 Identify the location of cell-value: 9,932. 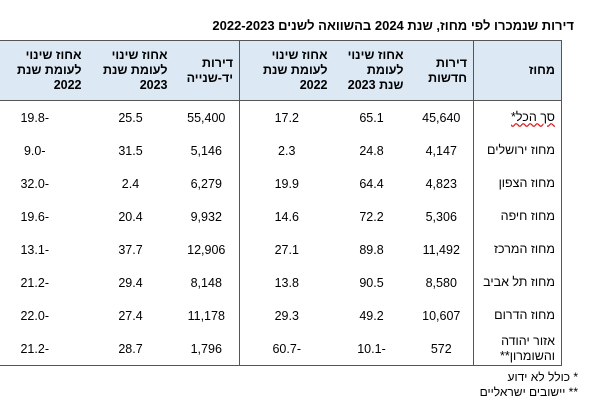
(206, 216).